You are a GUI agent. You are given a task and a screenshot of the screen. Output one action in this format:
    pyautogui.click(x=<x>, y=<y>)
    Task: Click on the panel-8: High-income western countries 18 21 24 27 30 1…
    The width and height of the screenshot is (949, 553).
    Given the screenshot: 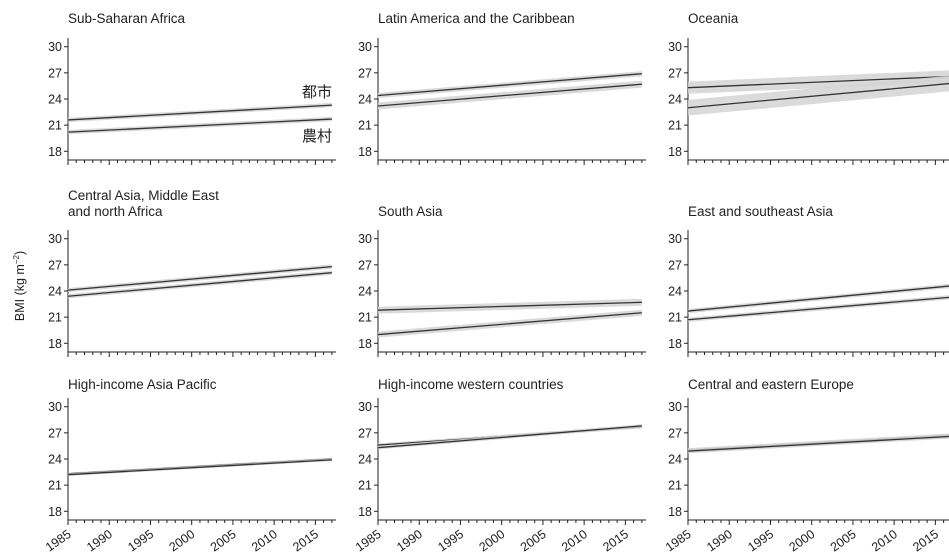 What is the action you would take?
    pyautogui.click(x=499, y=465)
    